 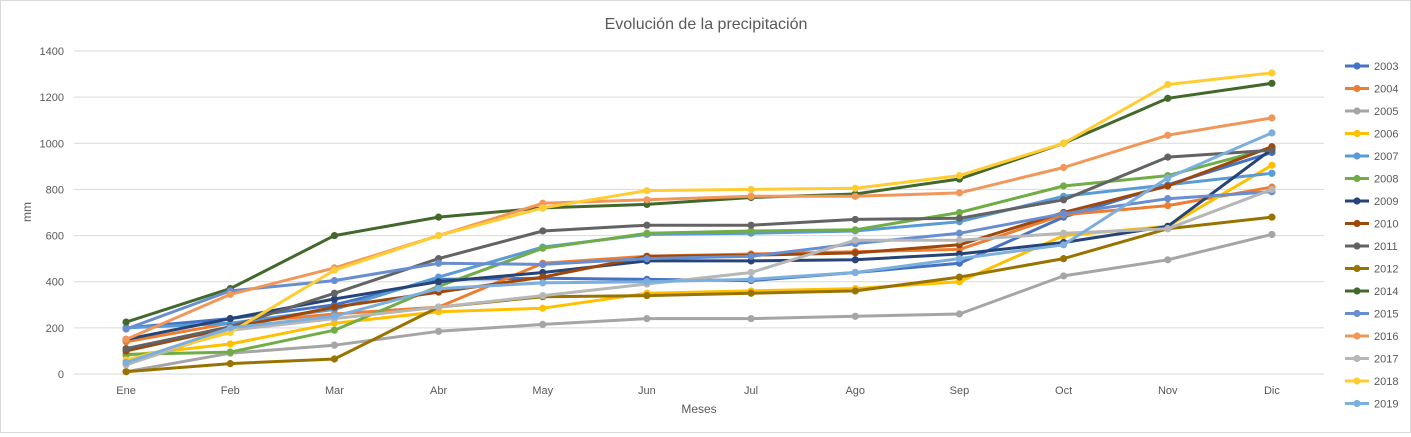 I want to click on legend-item-2019: 2019, so click(x=1371, y=405).